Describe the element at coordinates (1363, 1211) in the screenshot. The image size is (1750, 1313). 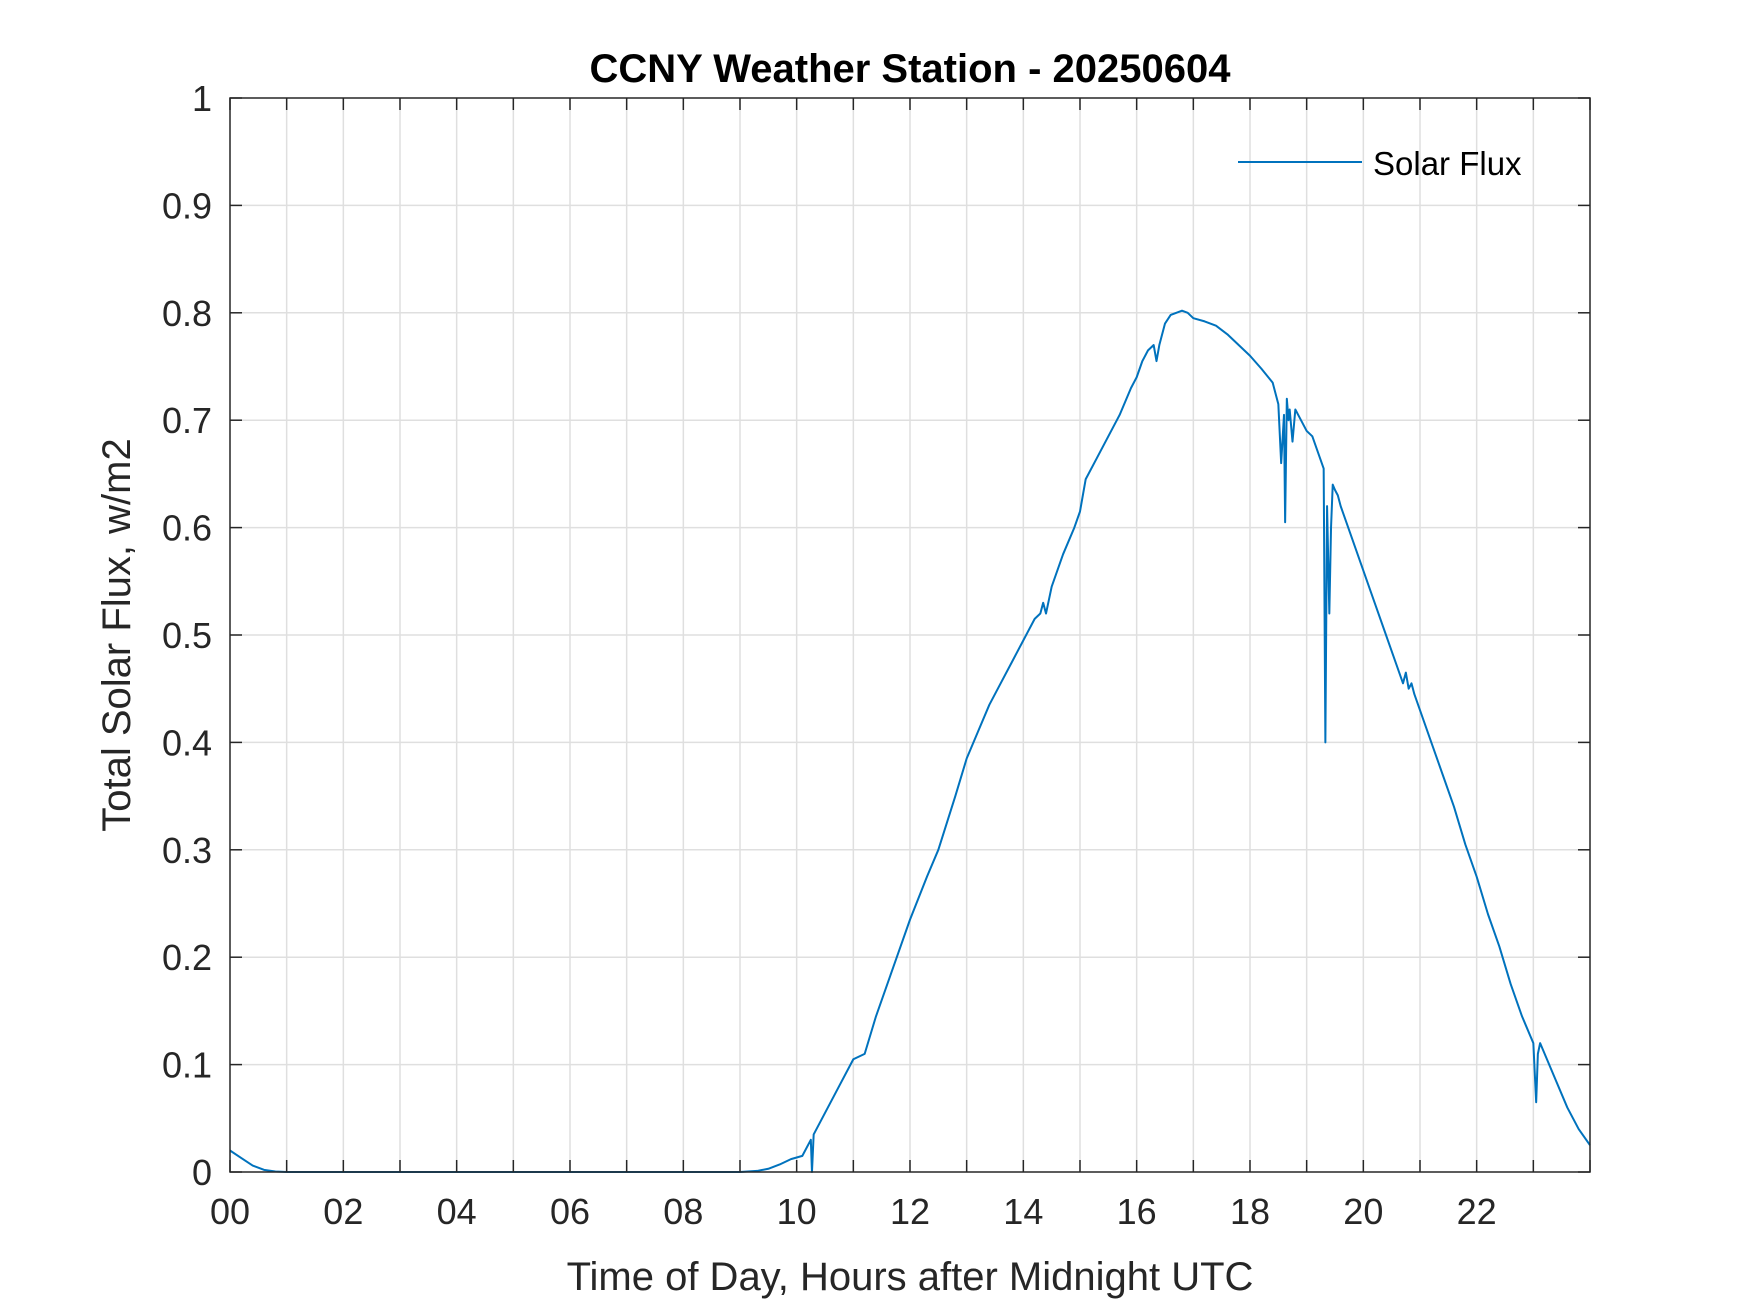
I see `x-tick-label: 20` at that location.